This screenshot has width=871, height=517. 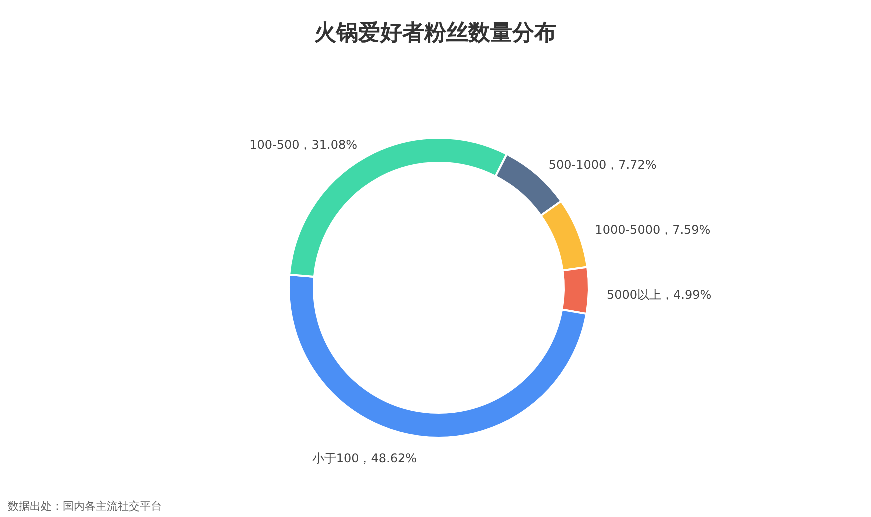 What do you see at coordinates (653, 230) in the screenshot?
I see `slice-label: 1000-5000，7.59%` at bounding box center [653, 230].